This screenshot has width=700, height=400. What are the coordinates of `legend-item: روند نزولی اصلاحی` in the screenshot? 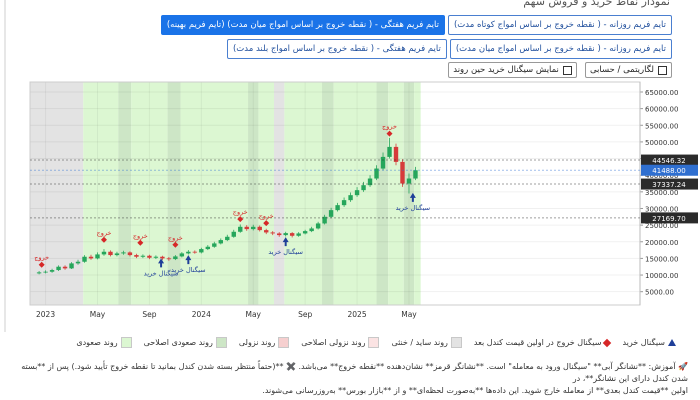 It's located at (340, 342).